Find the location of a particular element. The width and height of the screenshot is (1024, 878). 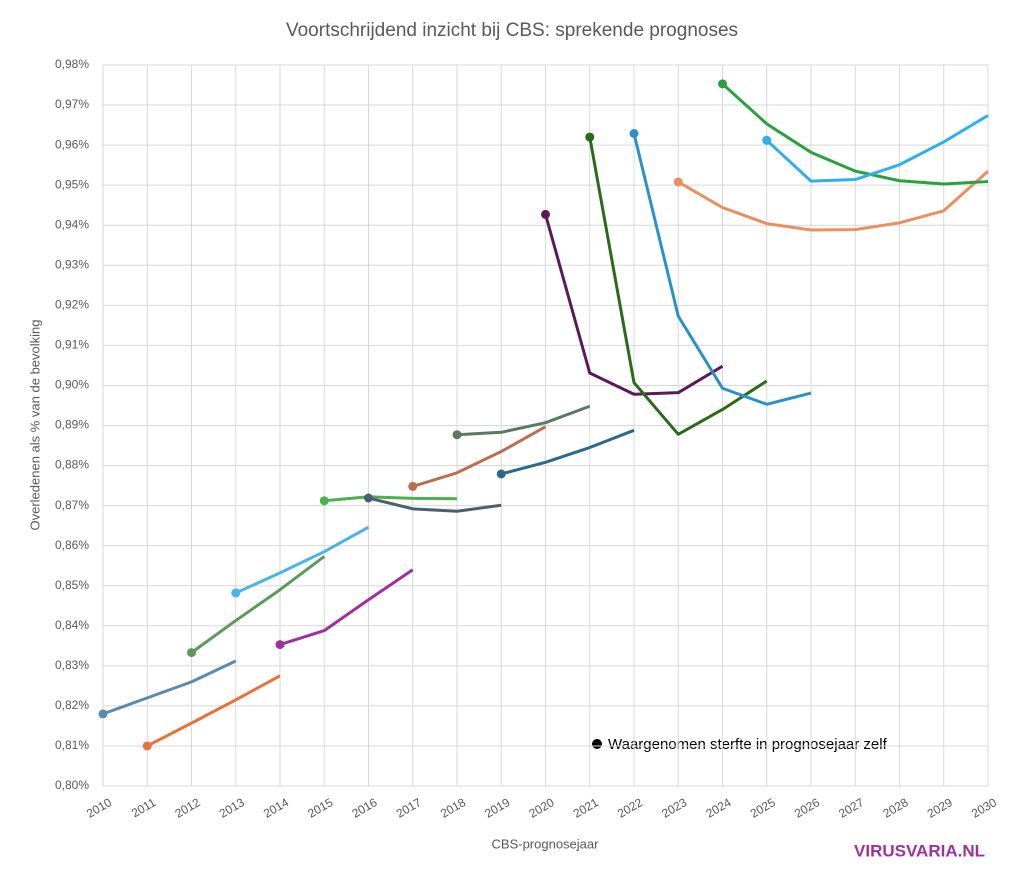

x-tick-label: 2015 is located at coordinates (320, 808).